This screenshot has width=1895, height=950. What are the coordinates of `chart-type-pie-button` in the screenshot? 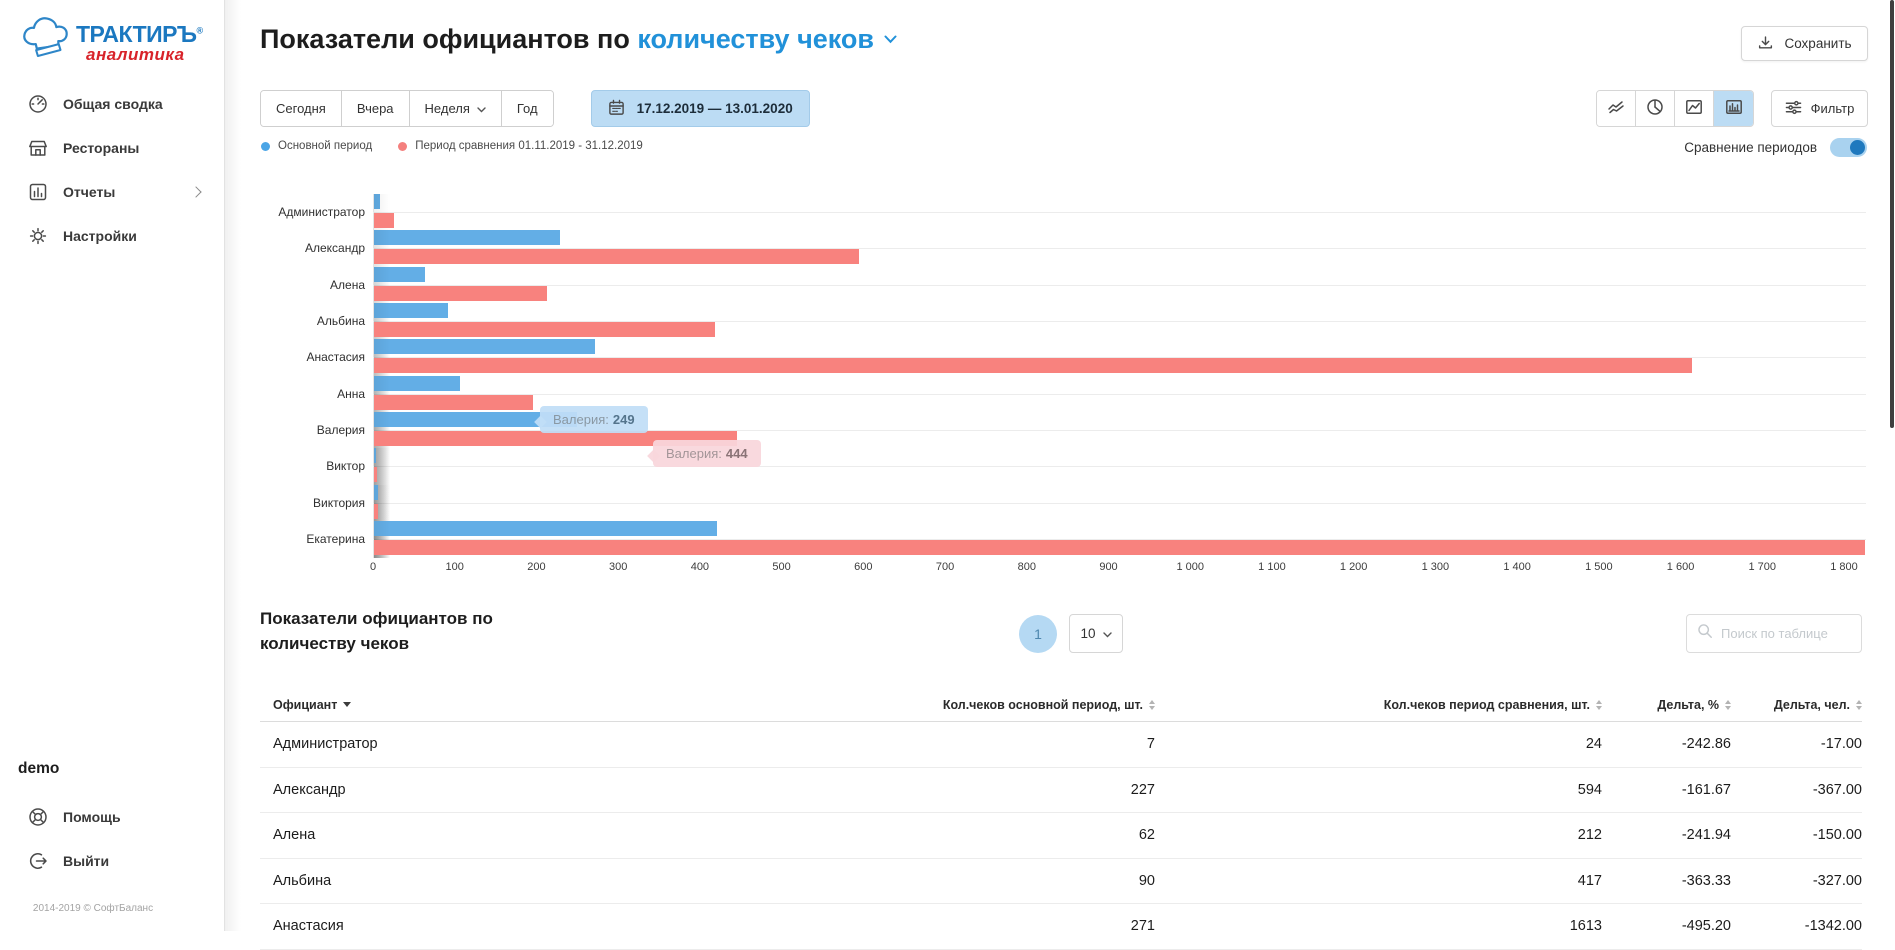 It's located at (1655, 108).